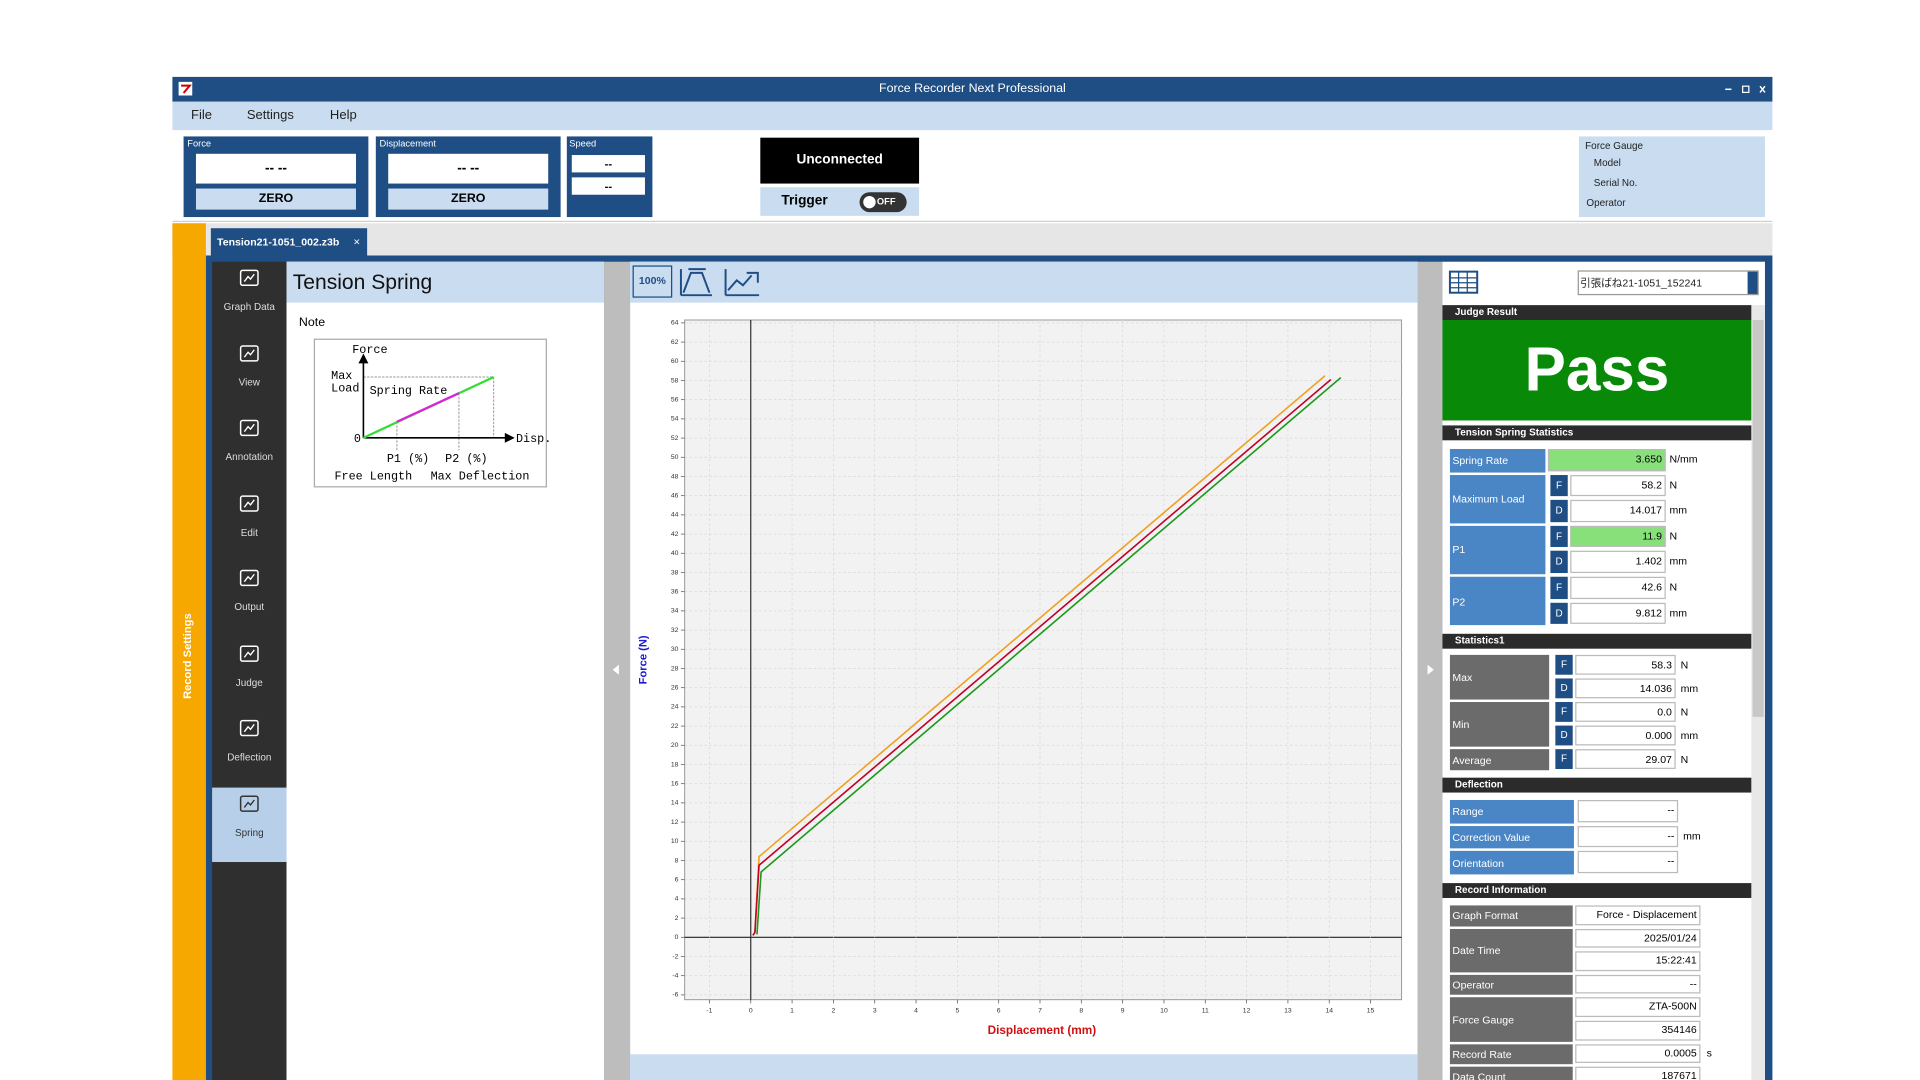  What do you see at coordinates (249, 607) in the screenshot?
I see `nav-label: Output` at bounding box center [249, 607].